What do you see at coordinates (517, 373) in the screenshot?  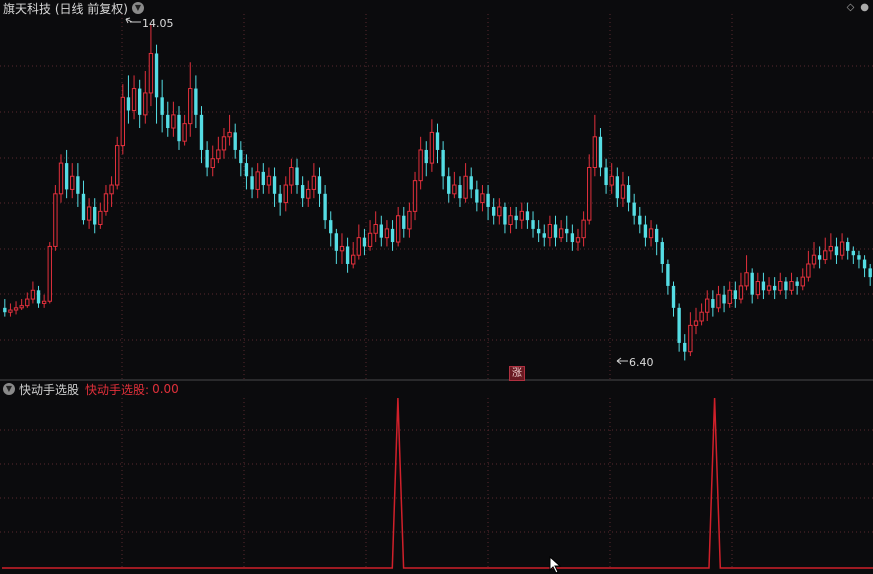 I see `event-badge: 涨` at bounding box center [517, 373].